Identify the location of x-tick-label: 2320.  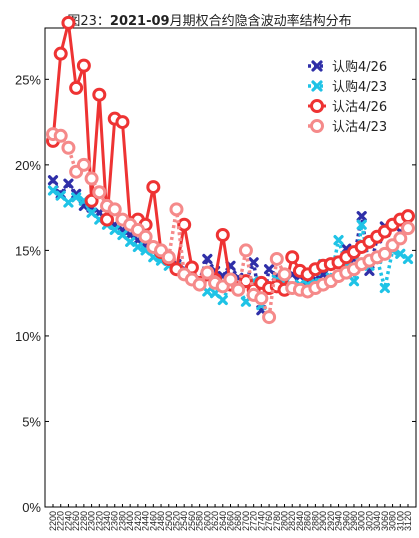
(99, 521).